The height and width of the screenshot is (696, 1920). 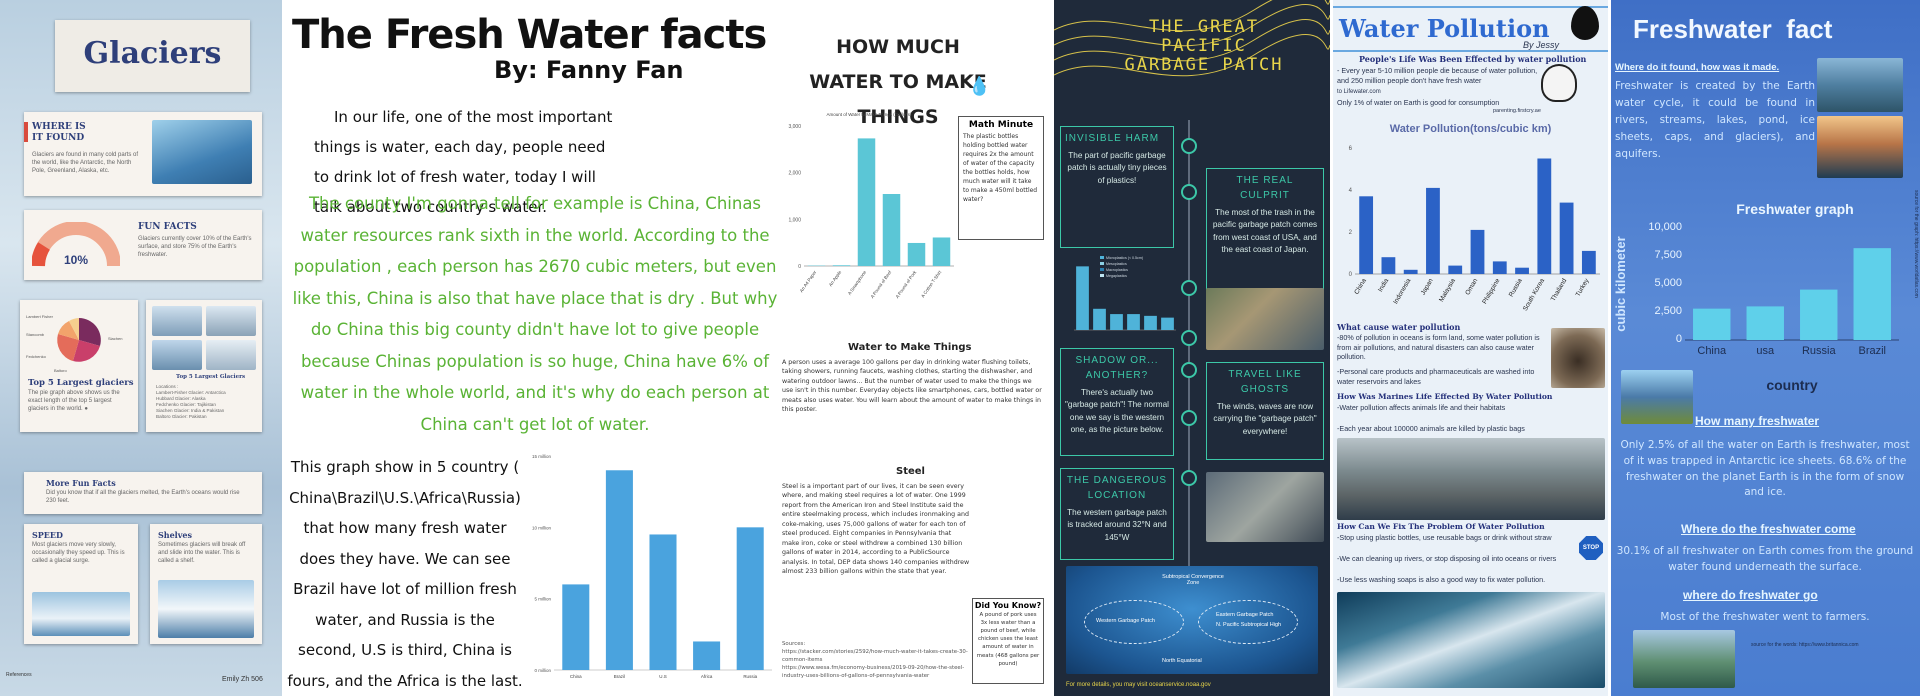 What do you see at coordinates (36, 356) in the screenshot?
I see `pie-label-2: Fedchenko` at bounding box center [36, 356].